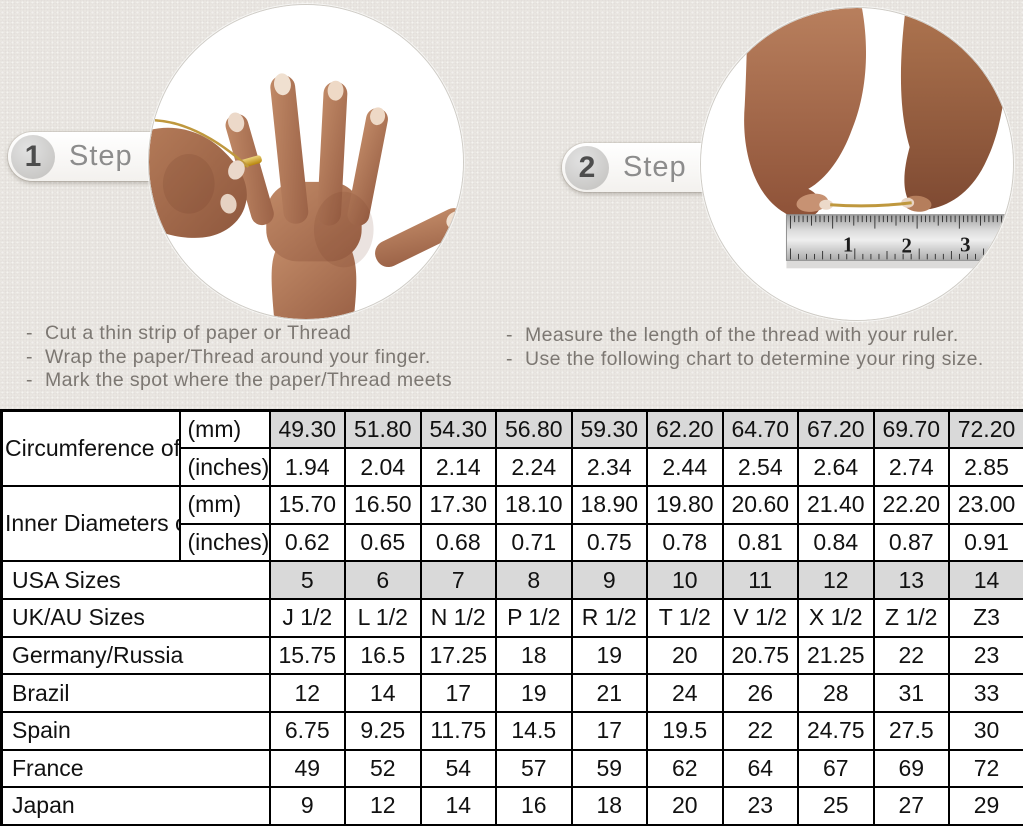 The width and height of the screenshot is (1023, 826). I want to click on size-cell: 15.70, so click(307, 504).